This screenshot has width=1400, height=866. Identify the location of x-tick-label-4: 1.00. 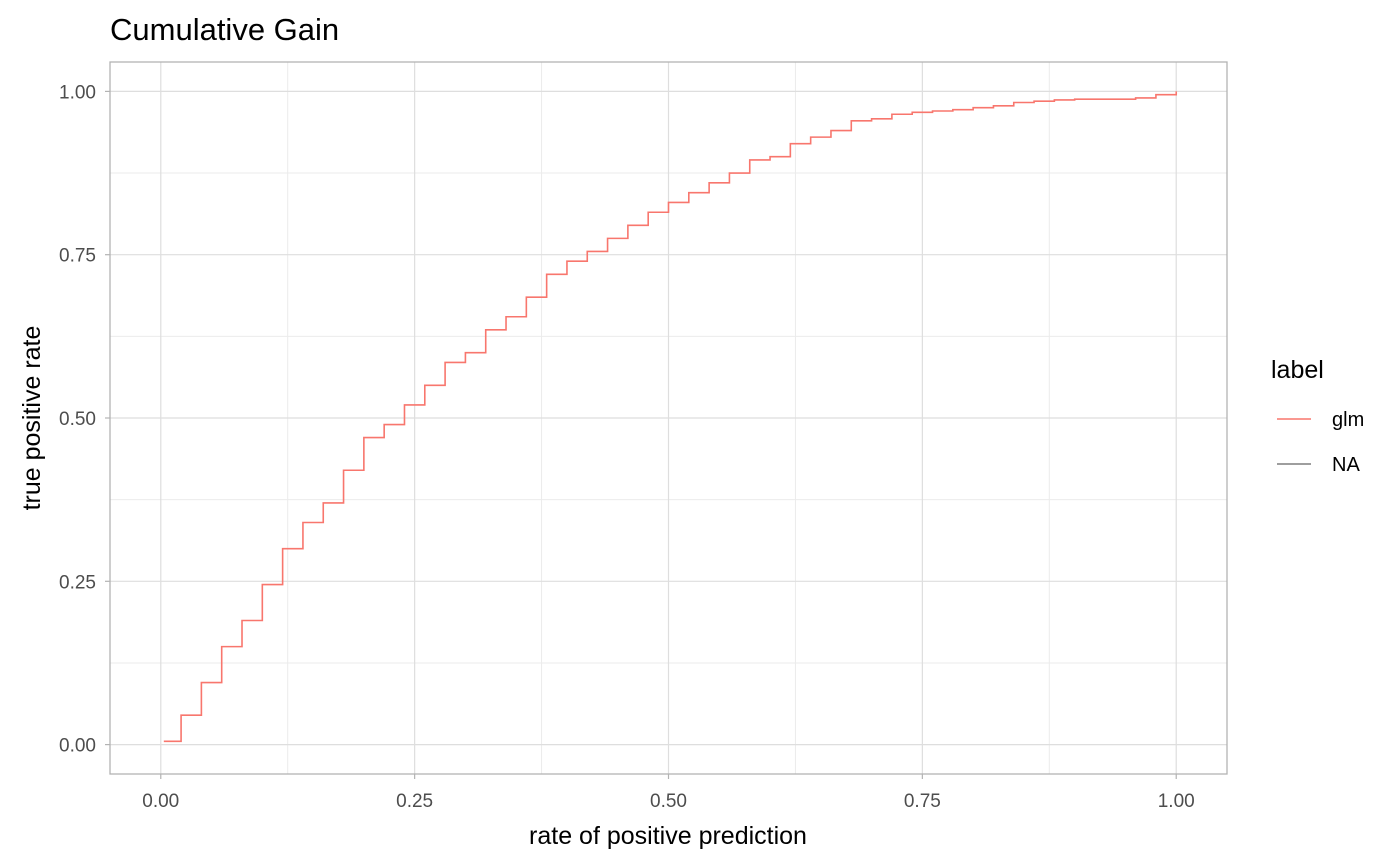
(1176, 801).